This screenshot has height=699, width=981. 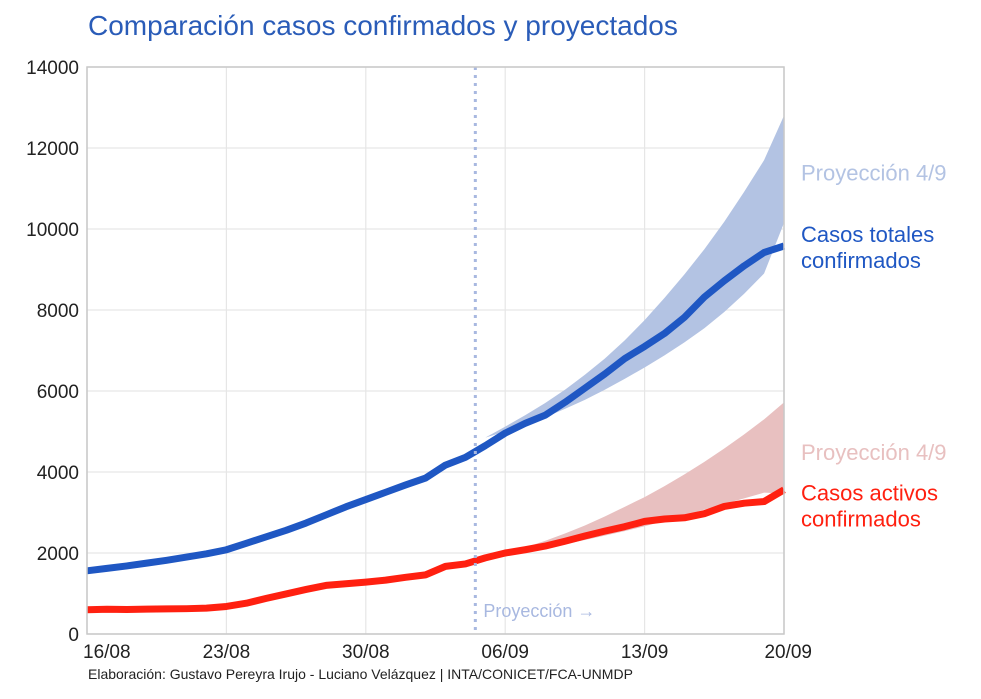 What do you see at coordinates (52, 149) in the screenshot?
I see `y-tick-label: 12000` at bounding box center [52, 149].